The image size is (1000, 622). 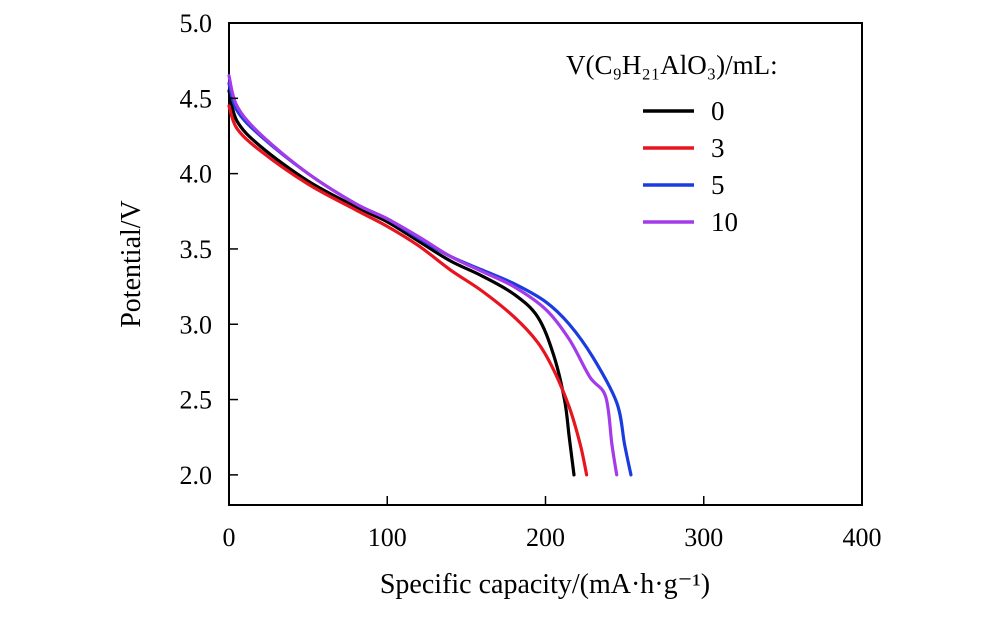 I want to click on y-tick-label: 3.0, so click(x=196, y=324).